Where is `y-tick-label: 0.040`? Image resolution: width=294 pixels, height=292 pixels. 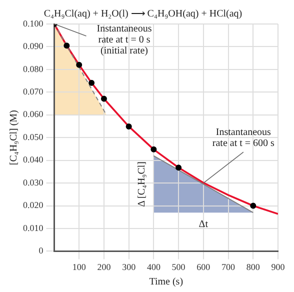 y-tick-label: 0.040 is located at coordinates (33, 159).